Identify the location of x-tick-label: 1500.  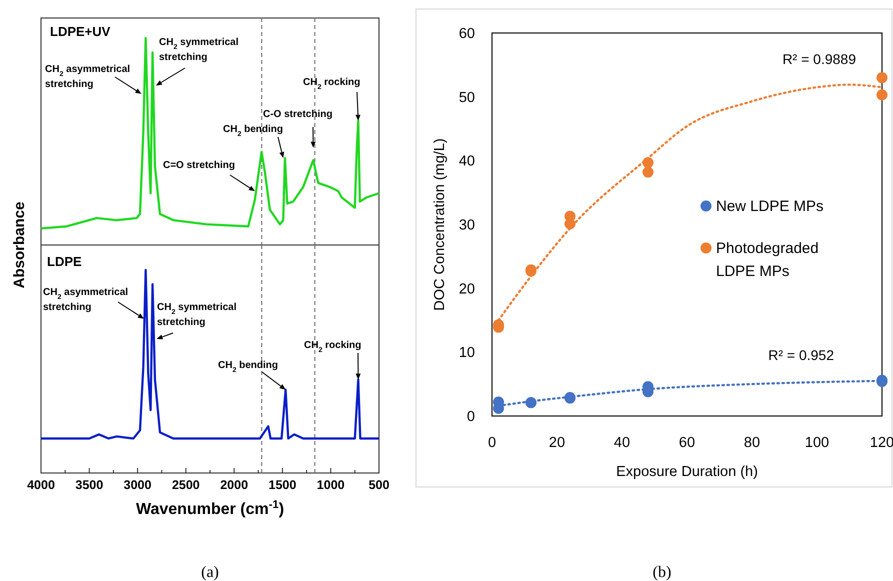
(282, 485).